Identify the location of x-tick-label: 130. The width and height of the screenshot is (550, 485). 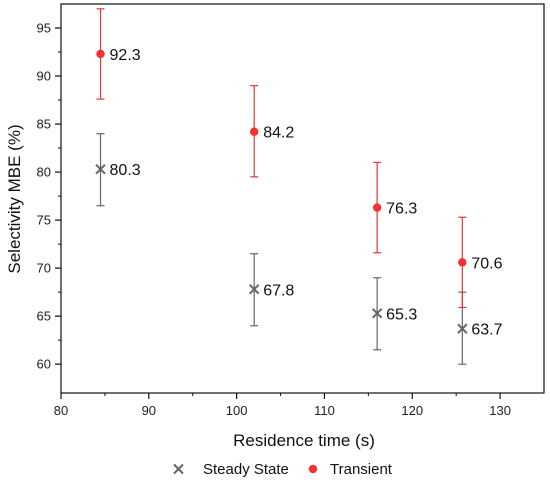
(500, 410).